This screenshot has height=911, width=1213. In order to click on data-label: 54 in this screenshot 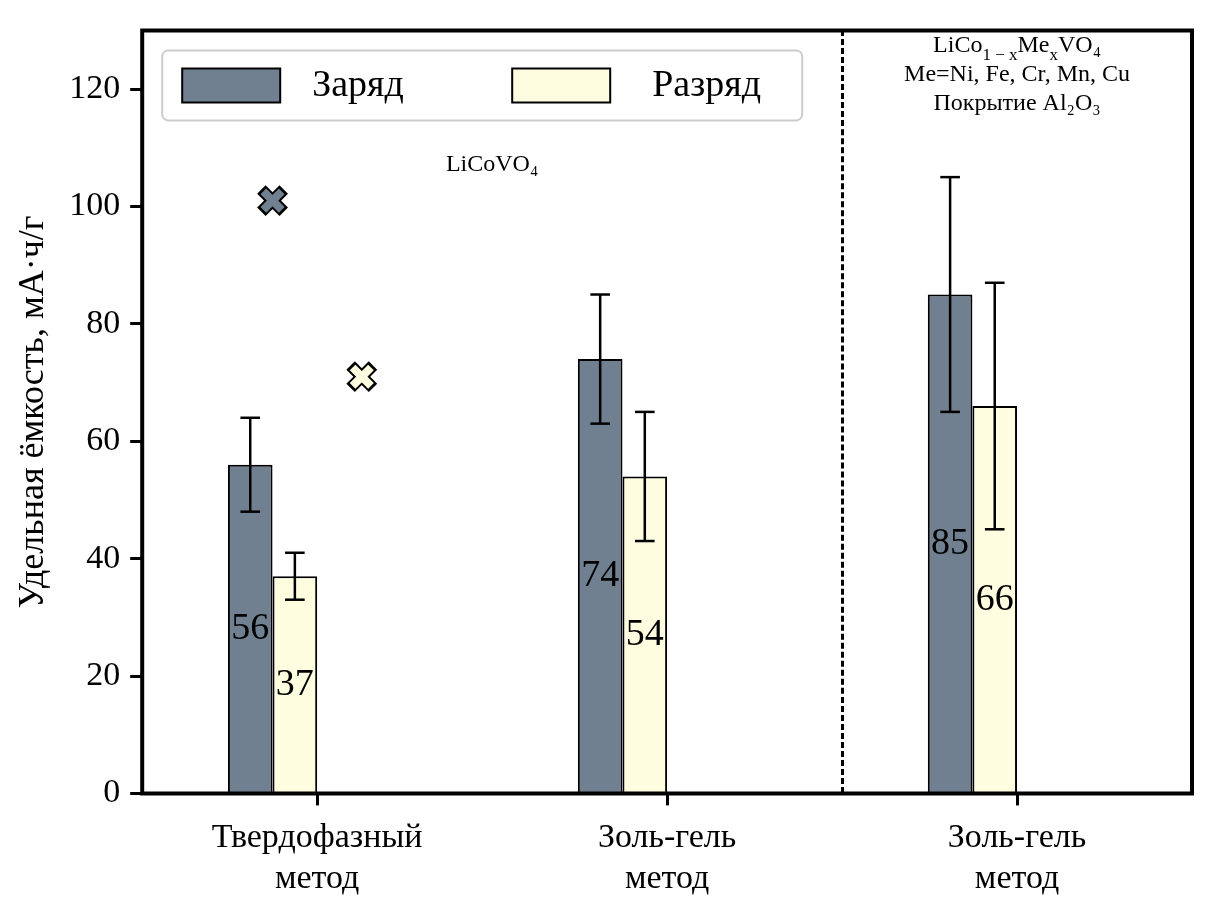, I will do `click(644, 631)`.